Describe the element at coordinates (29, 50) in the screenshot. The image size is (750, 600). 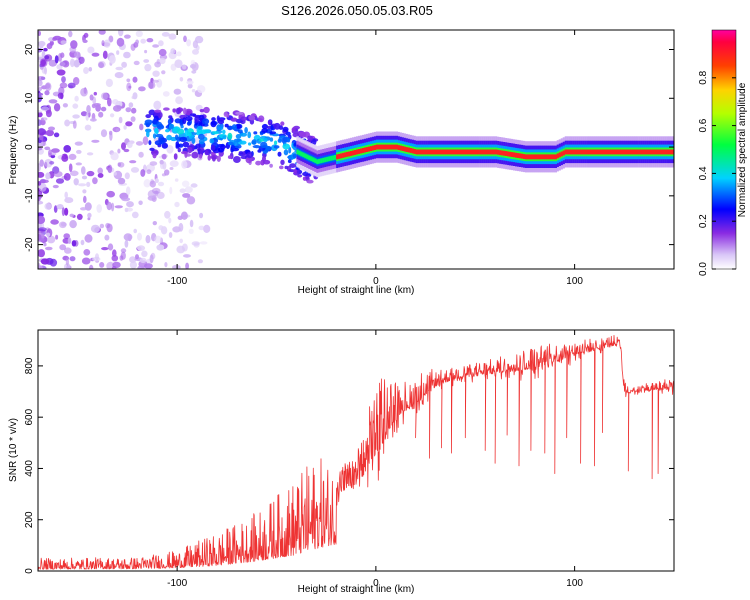
I see `heatmap-y-tick-label: 20` at that location.